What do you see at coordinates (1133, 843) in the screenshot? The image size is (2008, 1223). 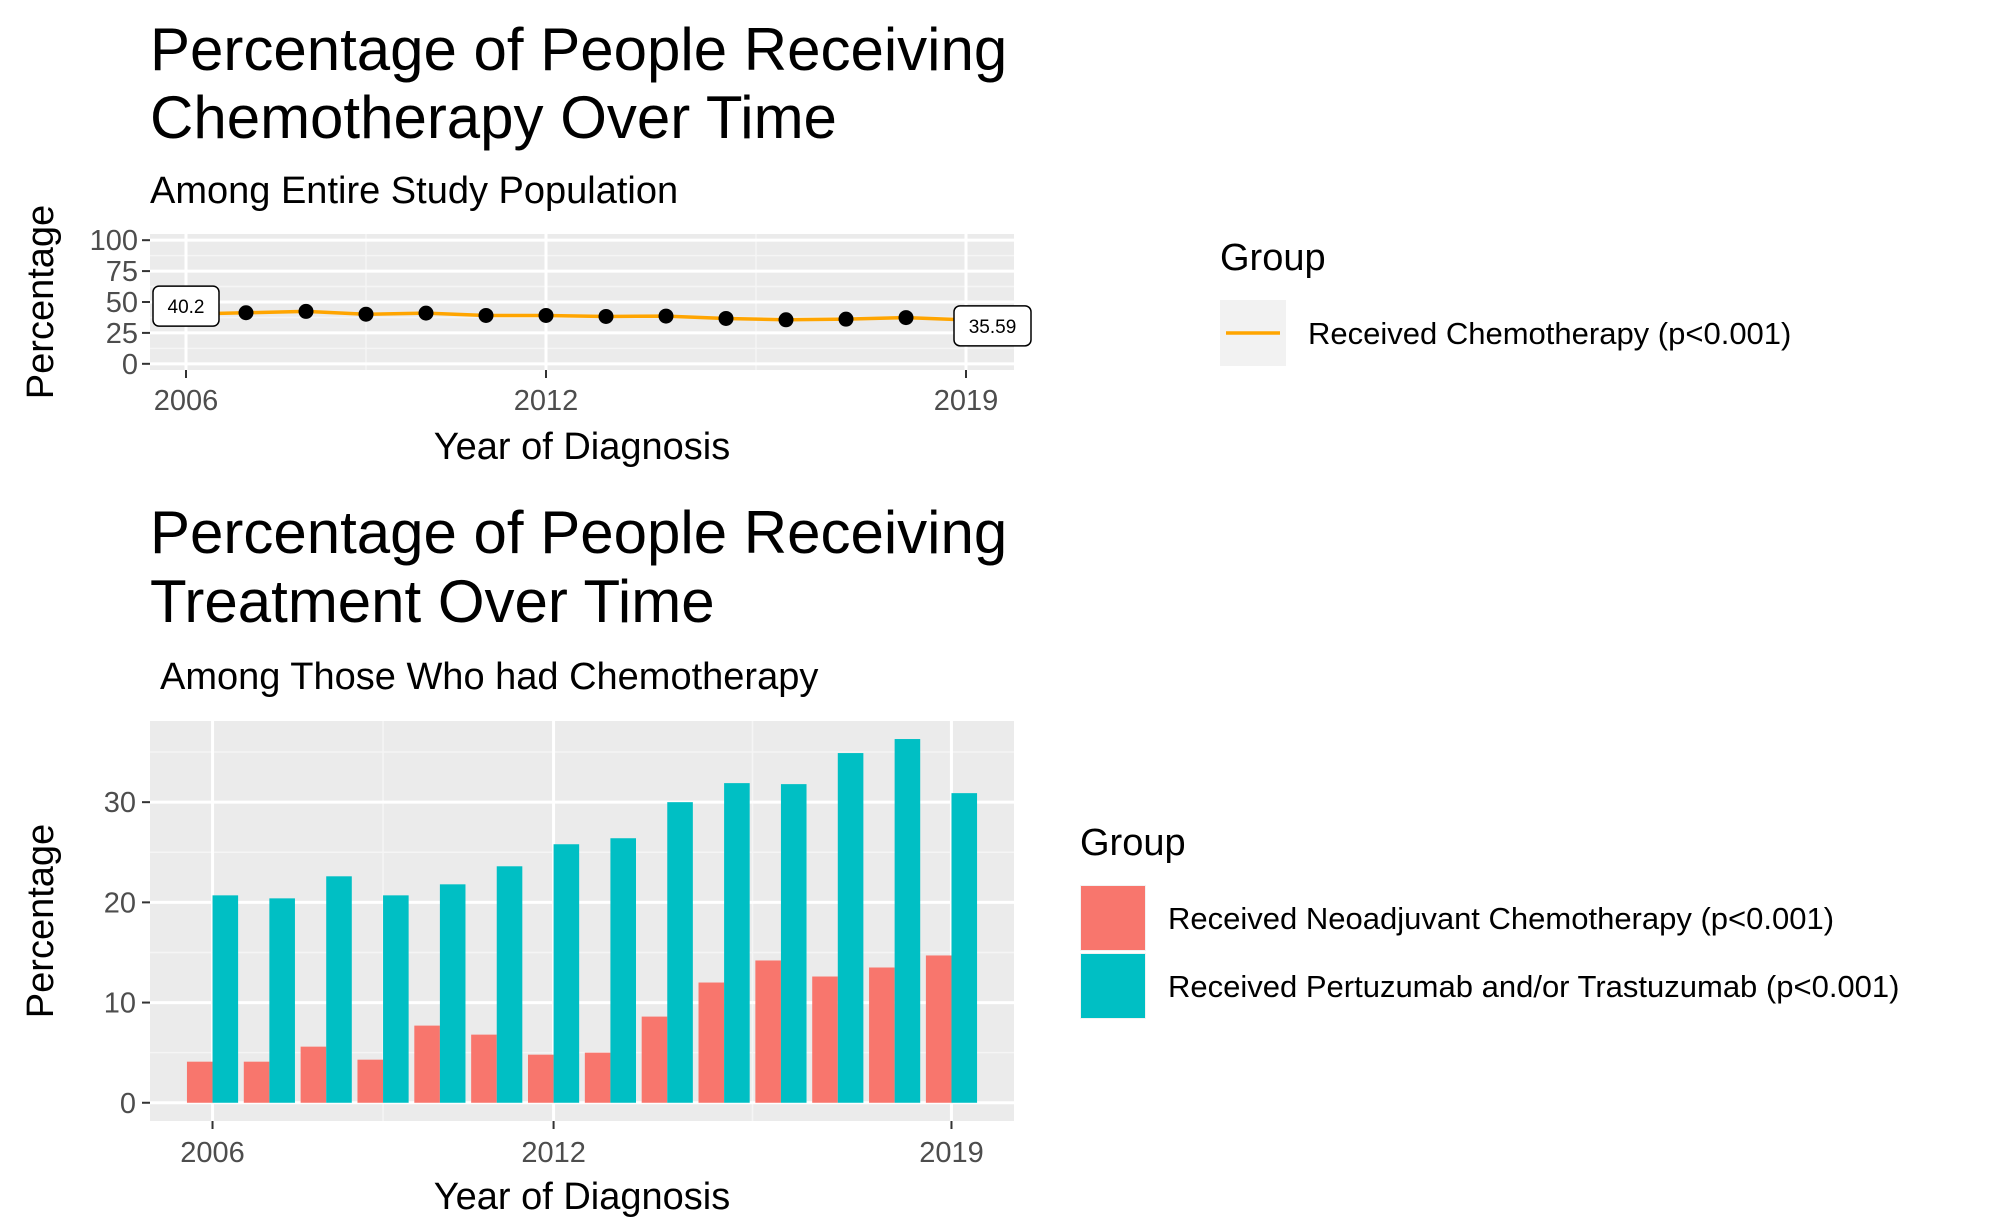 I see `bar-chart-legend-title: Group` at bounding box center [1133, 843].